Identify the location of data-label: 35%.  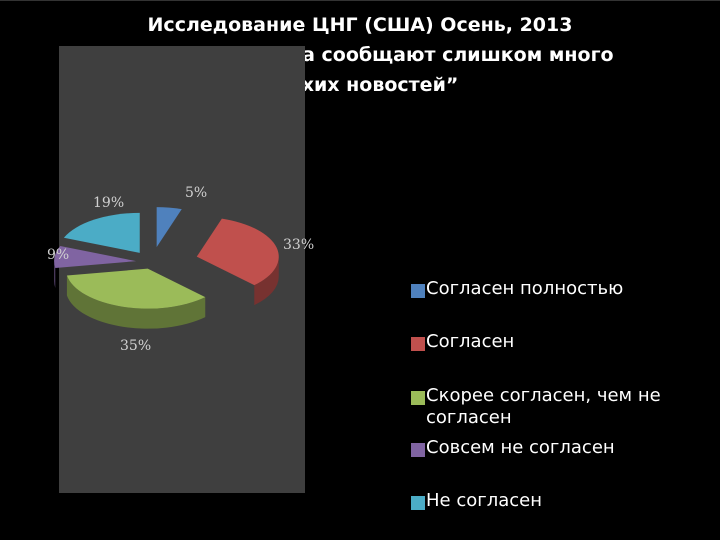
(135, 346).